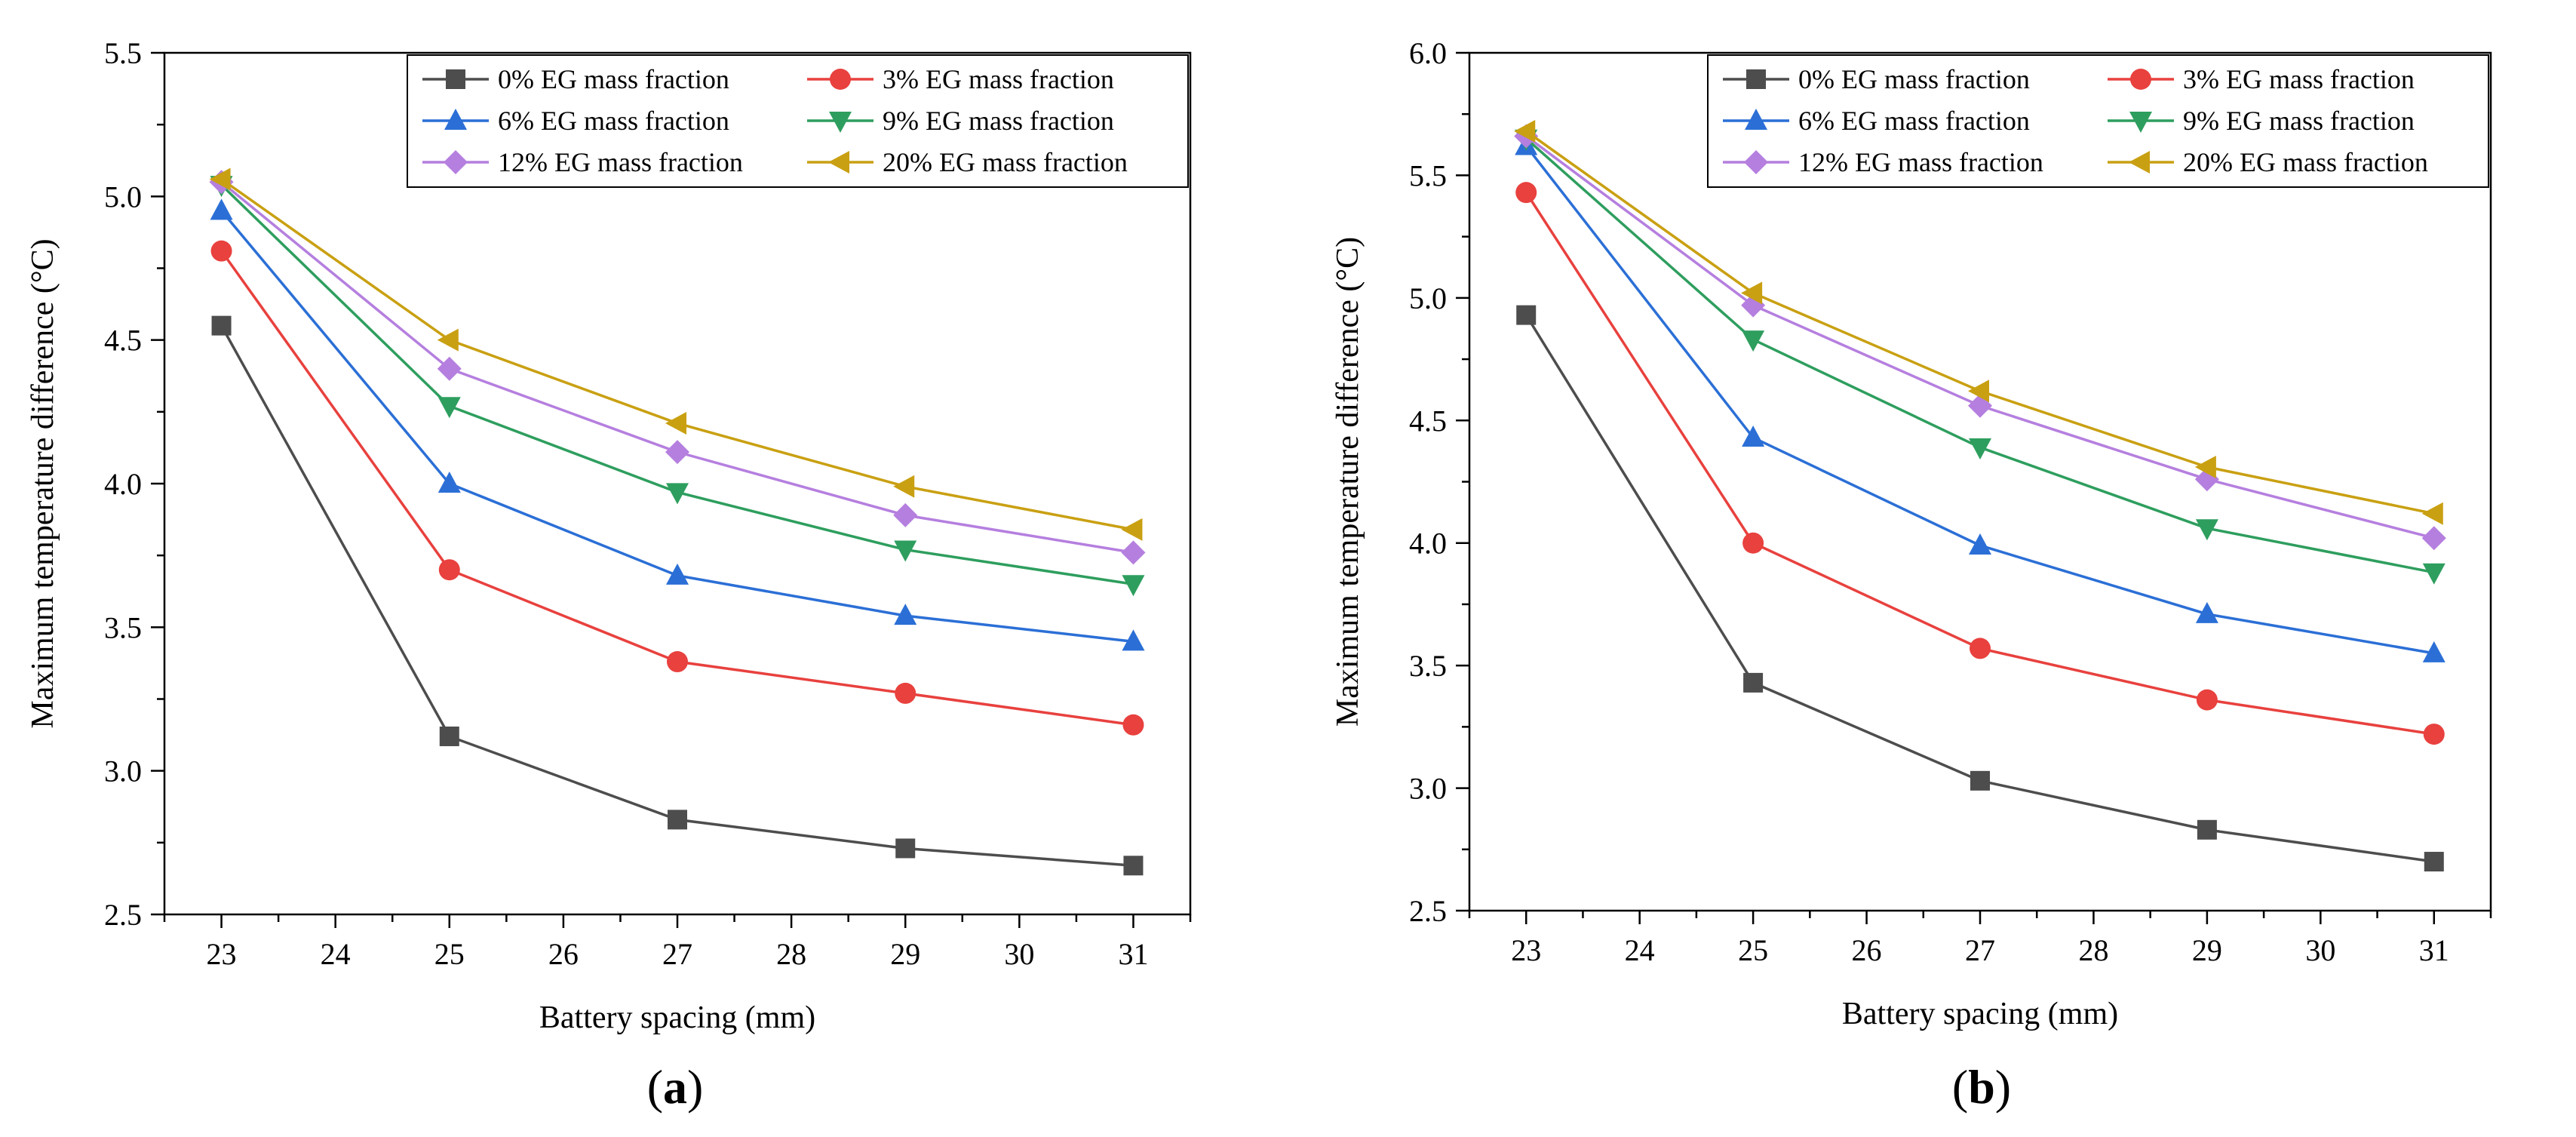  Describe the element at coordinates (1428, 544) in the screenshot. I see `y-tick-label: 4.0` at that location.